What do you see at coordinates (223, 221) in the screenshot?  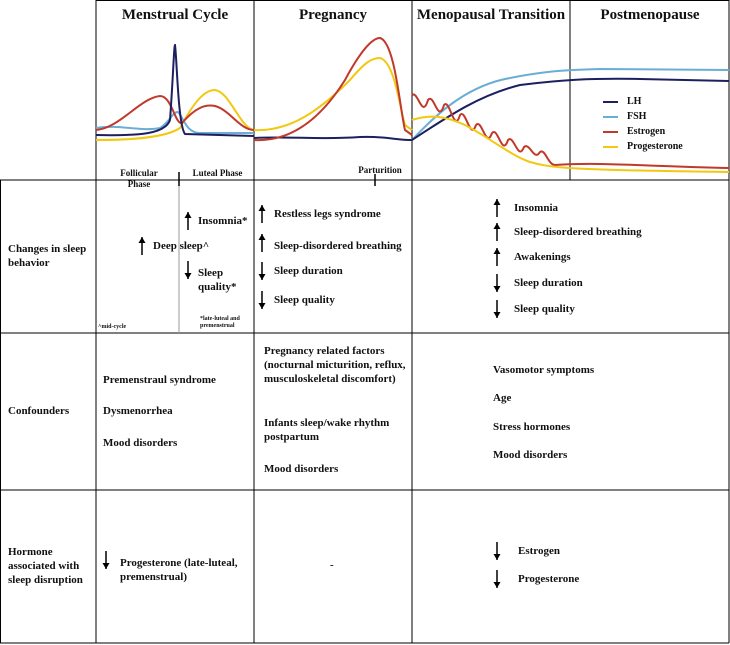 I see `item-text: Insomnia*` at bounding box center [223, 221].